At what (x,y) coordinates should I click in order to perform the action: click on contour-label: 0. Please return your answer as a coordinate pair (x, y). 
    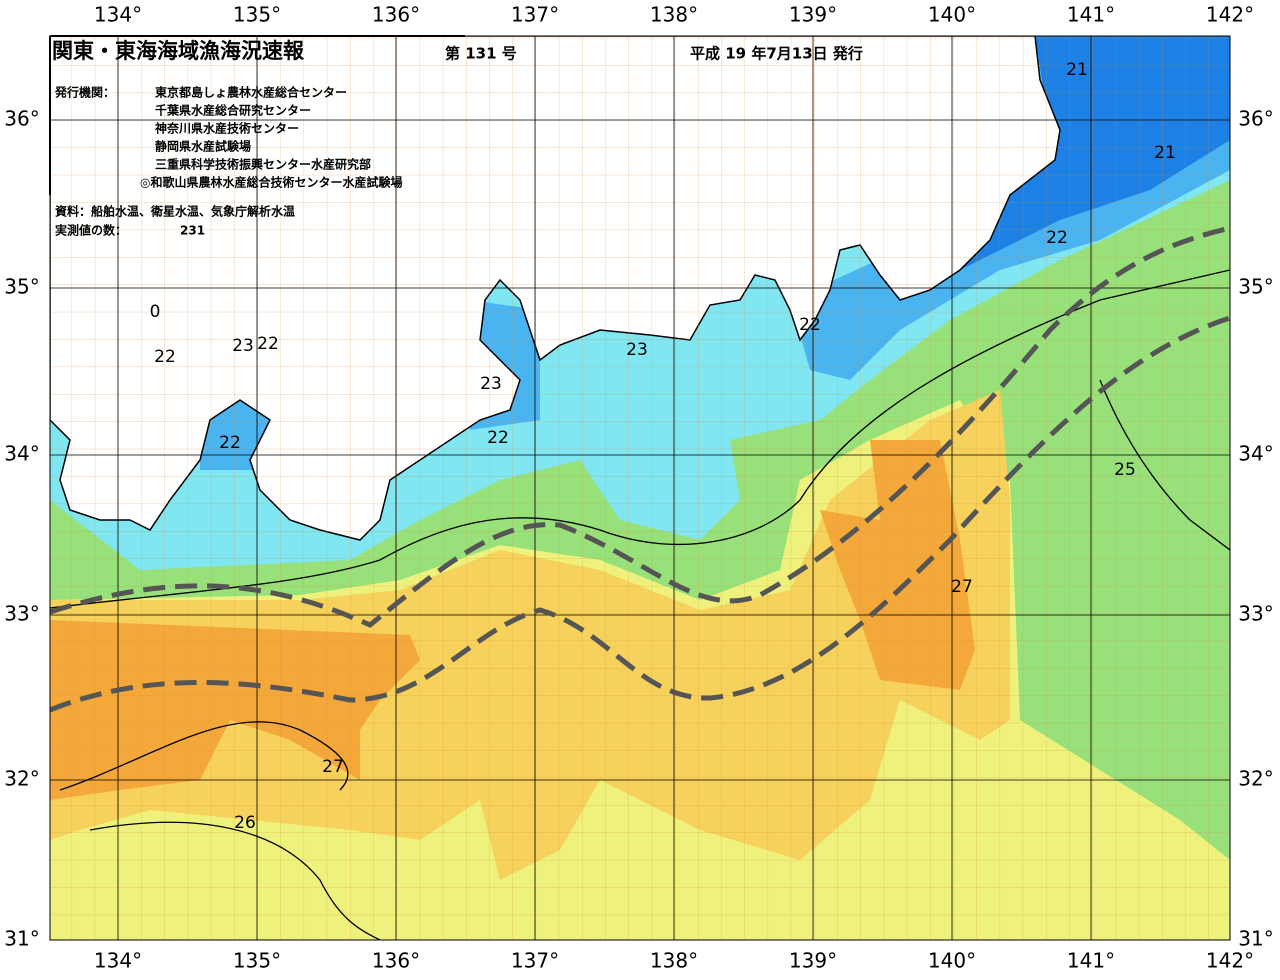
    Looking at the image, I should click on (155, 312).